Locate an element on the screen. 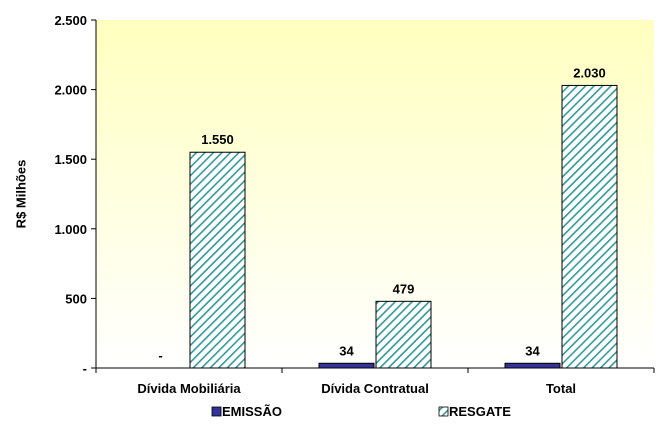 This screenshot has width=660, height=424. data-label: 1.550 is located at coordinates (217, 139).